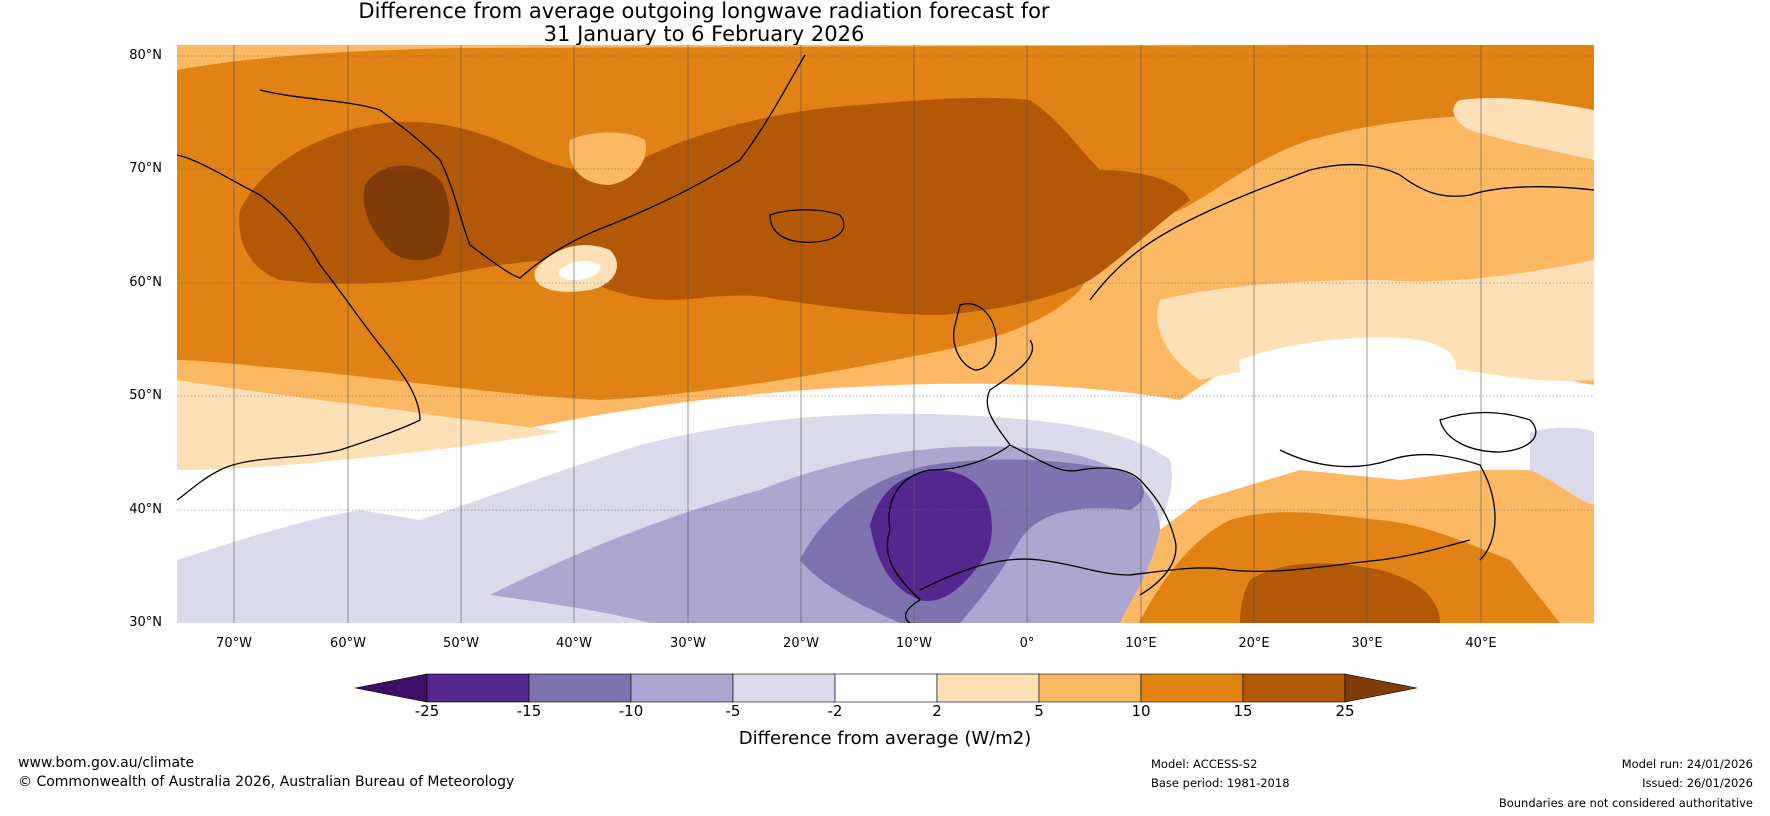 This screenshot has height=816, width=1770. What do you see at coordinates (532, 166) in the screenshot?
I see `coast-greenland` at bounding box center [532, 166].